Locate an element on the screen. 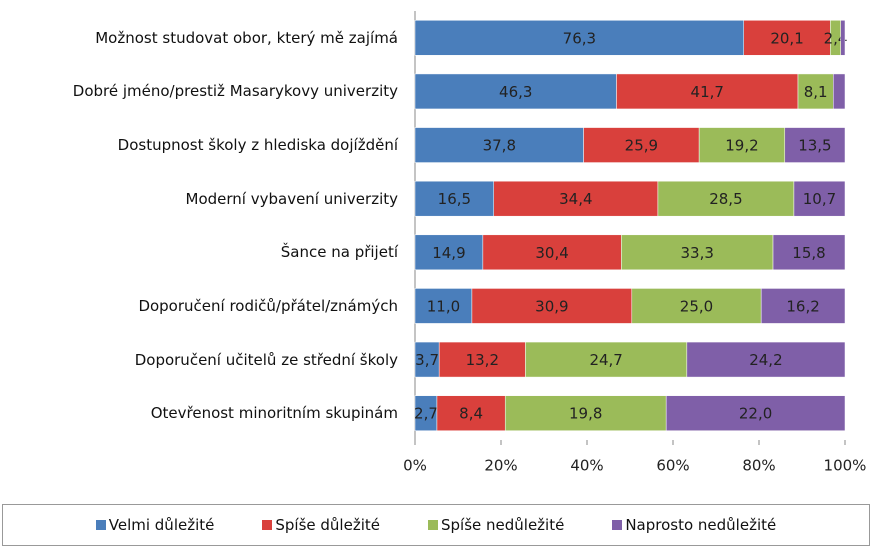  legend-label: Naprosto nedůležité is located at coordinates (701, 525).